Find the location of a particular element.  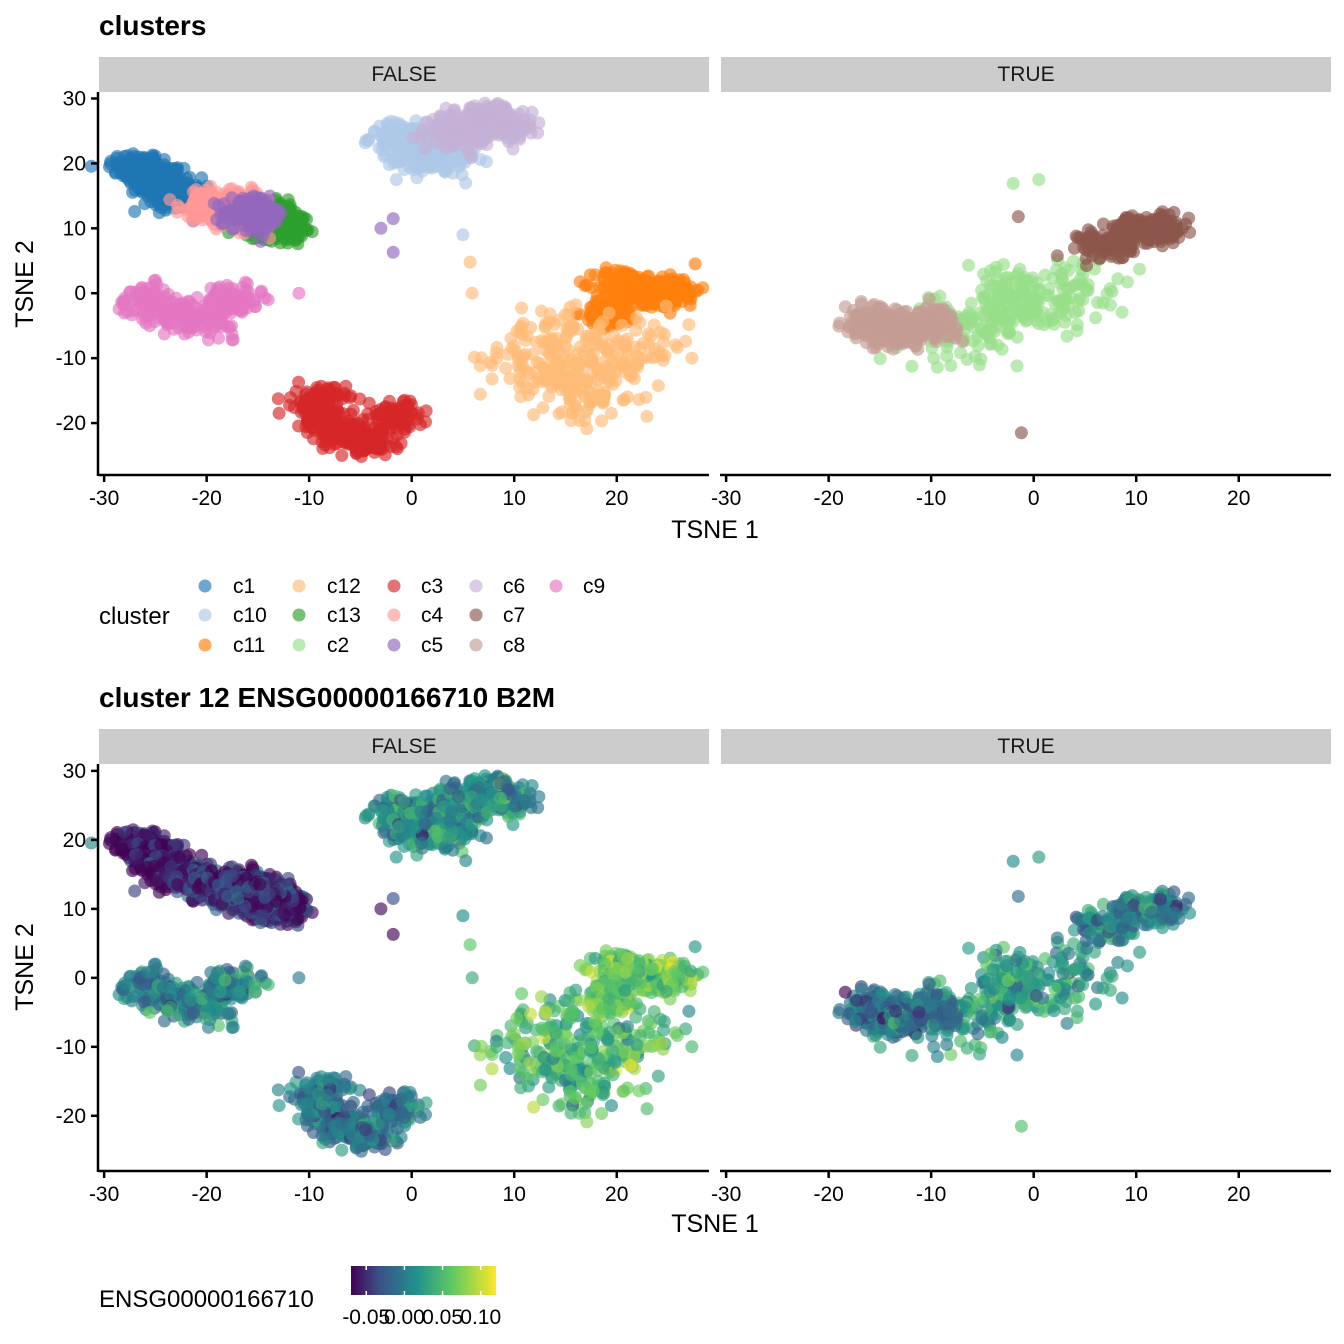

legend-key-c4 is located at coordinates (394, 615).